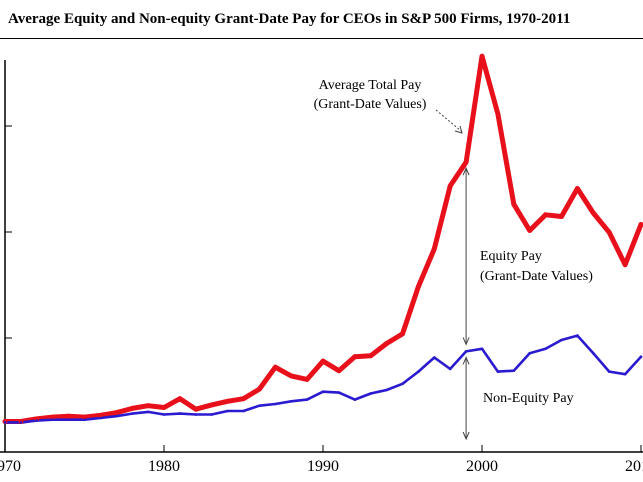 The image size is (643, 482). Describe the element at coordinates (536, 276) in the screenshot. I see `annotation-equity-pay-line2: (Grant-Date Values)` at that location.